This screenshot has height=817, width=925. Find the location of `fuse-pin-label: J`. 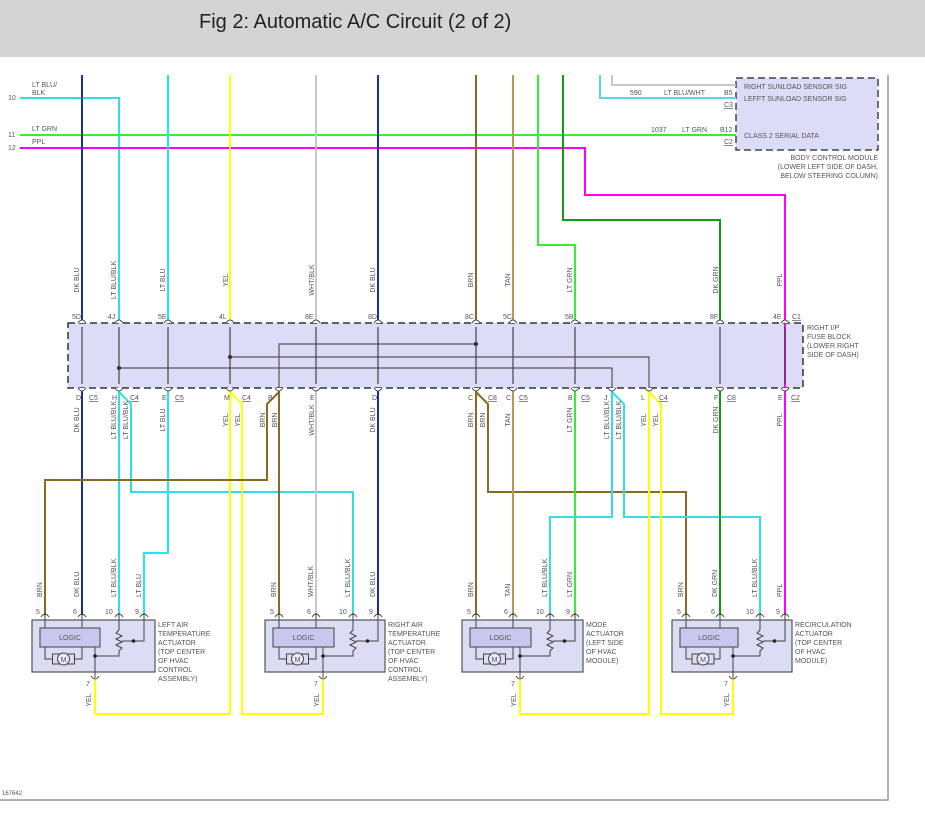

fuse-pin-label: J is located at coordinates (606, 398).